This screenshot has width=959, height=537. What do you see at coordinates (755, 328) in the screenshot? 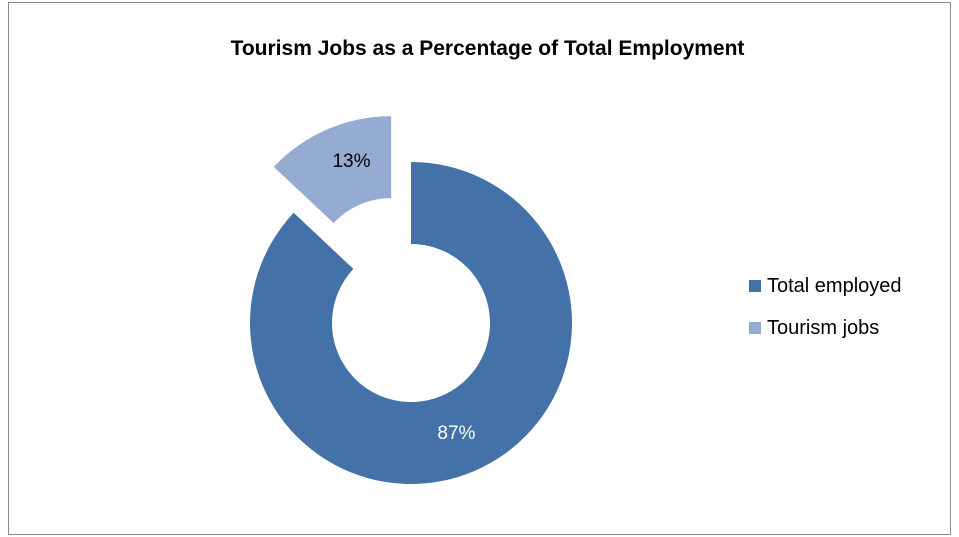
I see `legend-swatch-tourism-jobs` at bounding box center [755, 328].